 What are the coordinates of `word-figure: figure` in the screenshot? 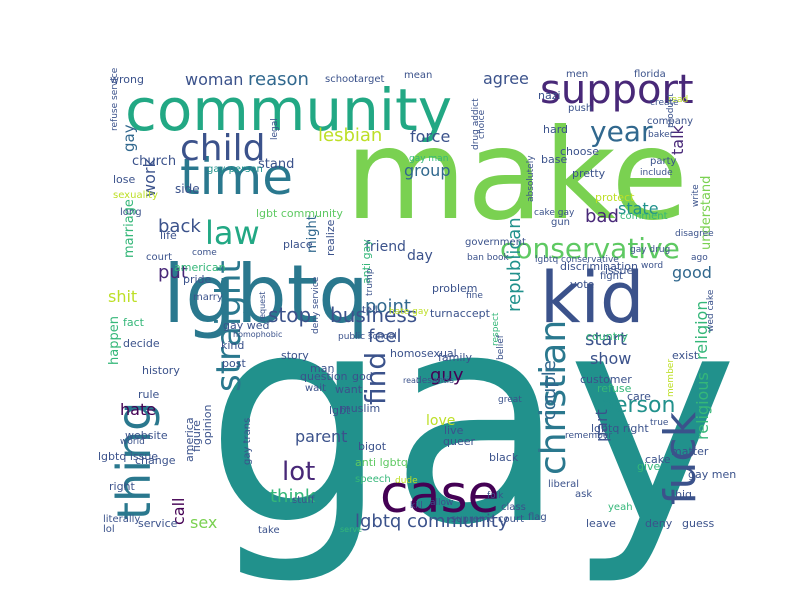 It's located at (196, 436).